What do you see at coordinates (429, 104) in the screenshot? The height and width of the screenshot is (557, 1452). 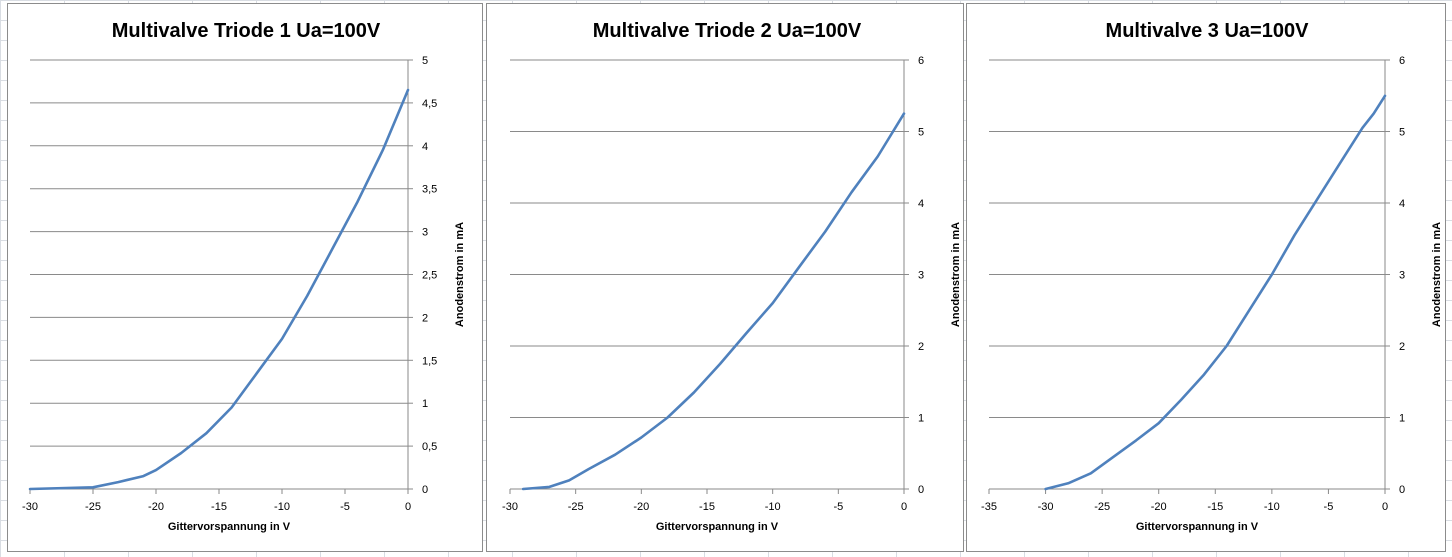 I see `y-tick-label: 4,5` at bounding box center [429, 104].